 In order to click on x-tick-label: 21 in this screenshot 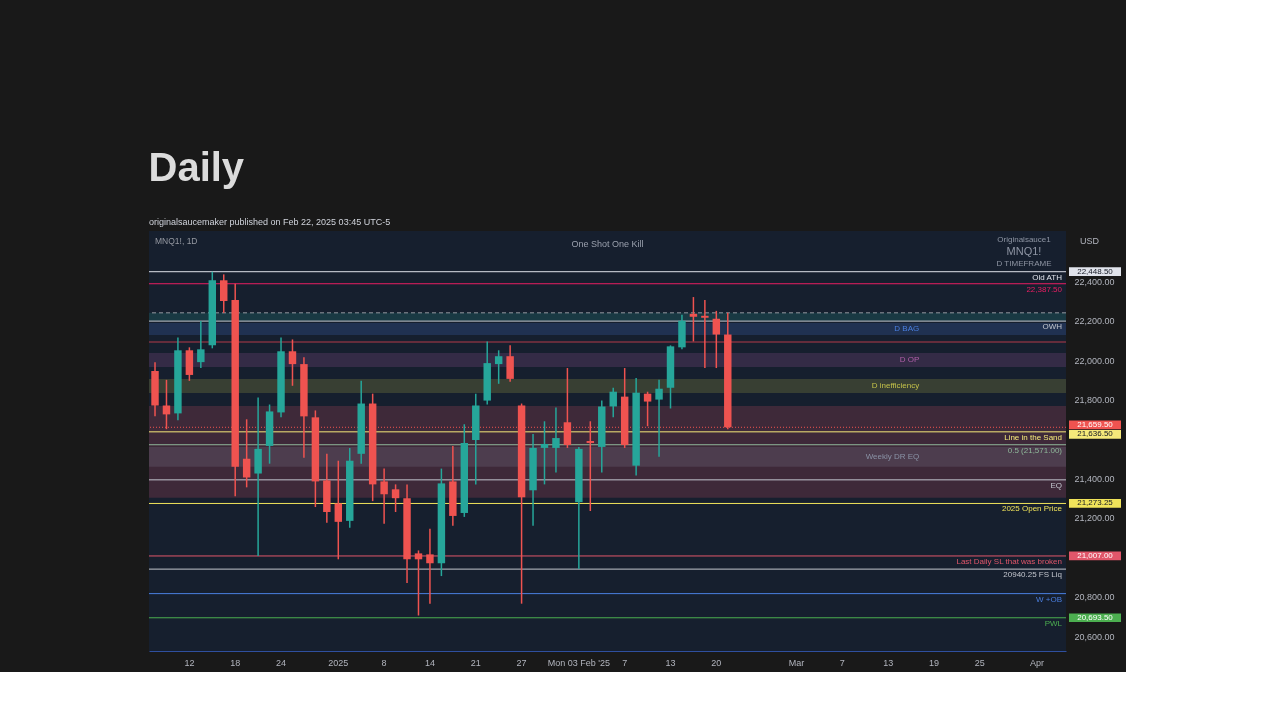, I will do `click(475, 662)`.